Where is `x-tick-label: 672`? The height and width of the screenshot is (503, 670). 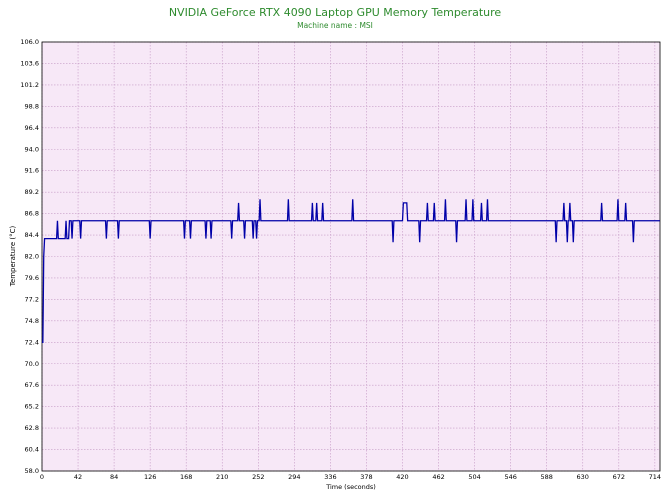
x-tick-label: 672 is located at coordinates (619, 477).